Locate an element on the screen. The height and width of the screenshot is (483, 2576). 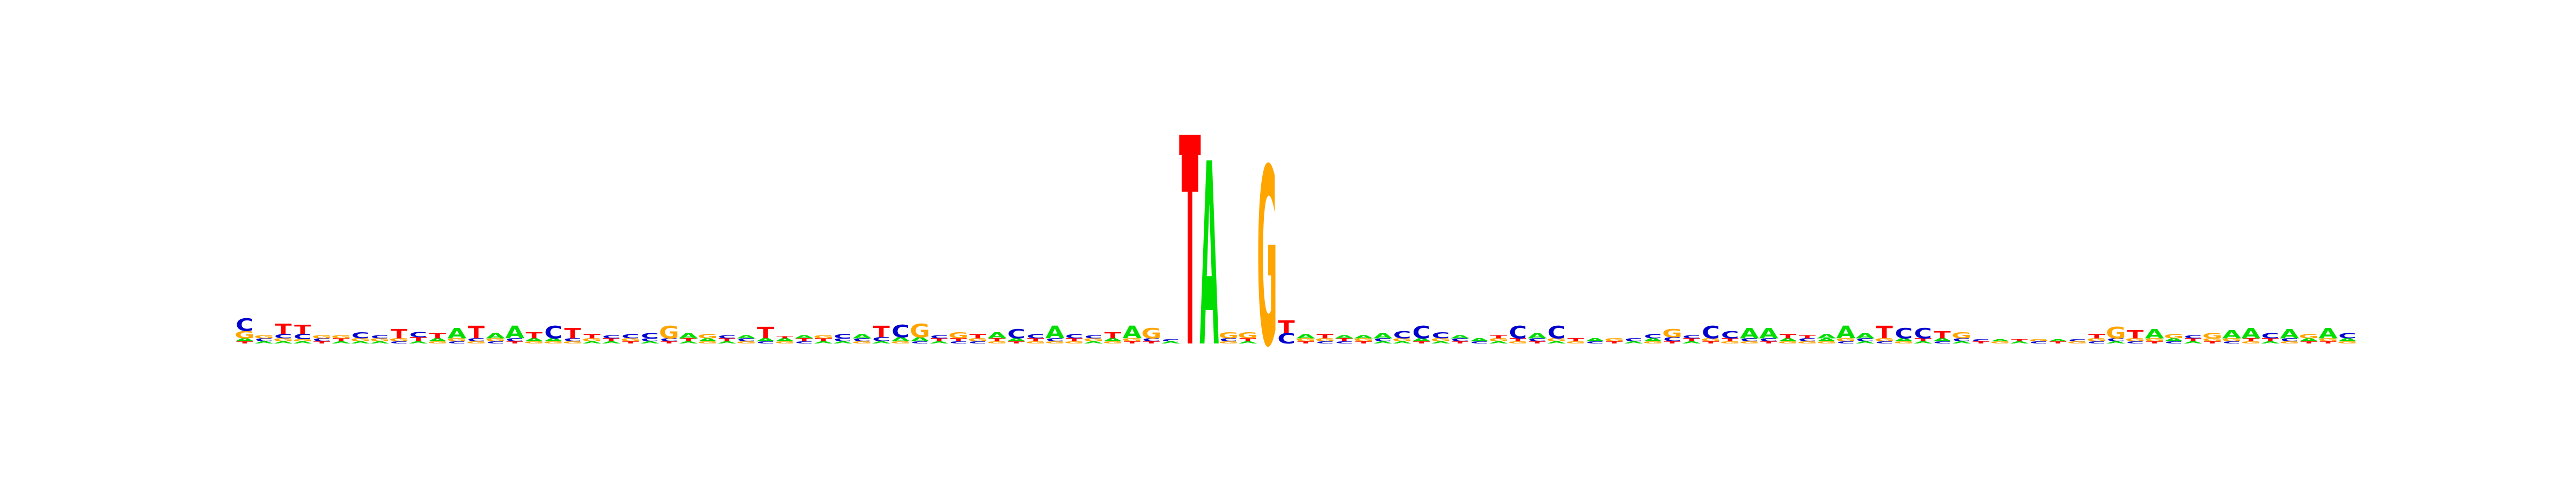
logo-column: TC is located at coordinates (1981, 341).